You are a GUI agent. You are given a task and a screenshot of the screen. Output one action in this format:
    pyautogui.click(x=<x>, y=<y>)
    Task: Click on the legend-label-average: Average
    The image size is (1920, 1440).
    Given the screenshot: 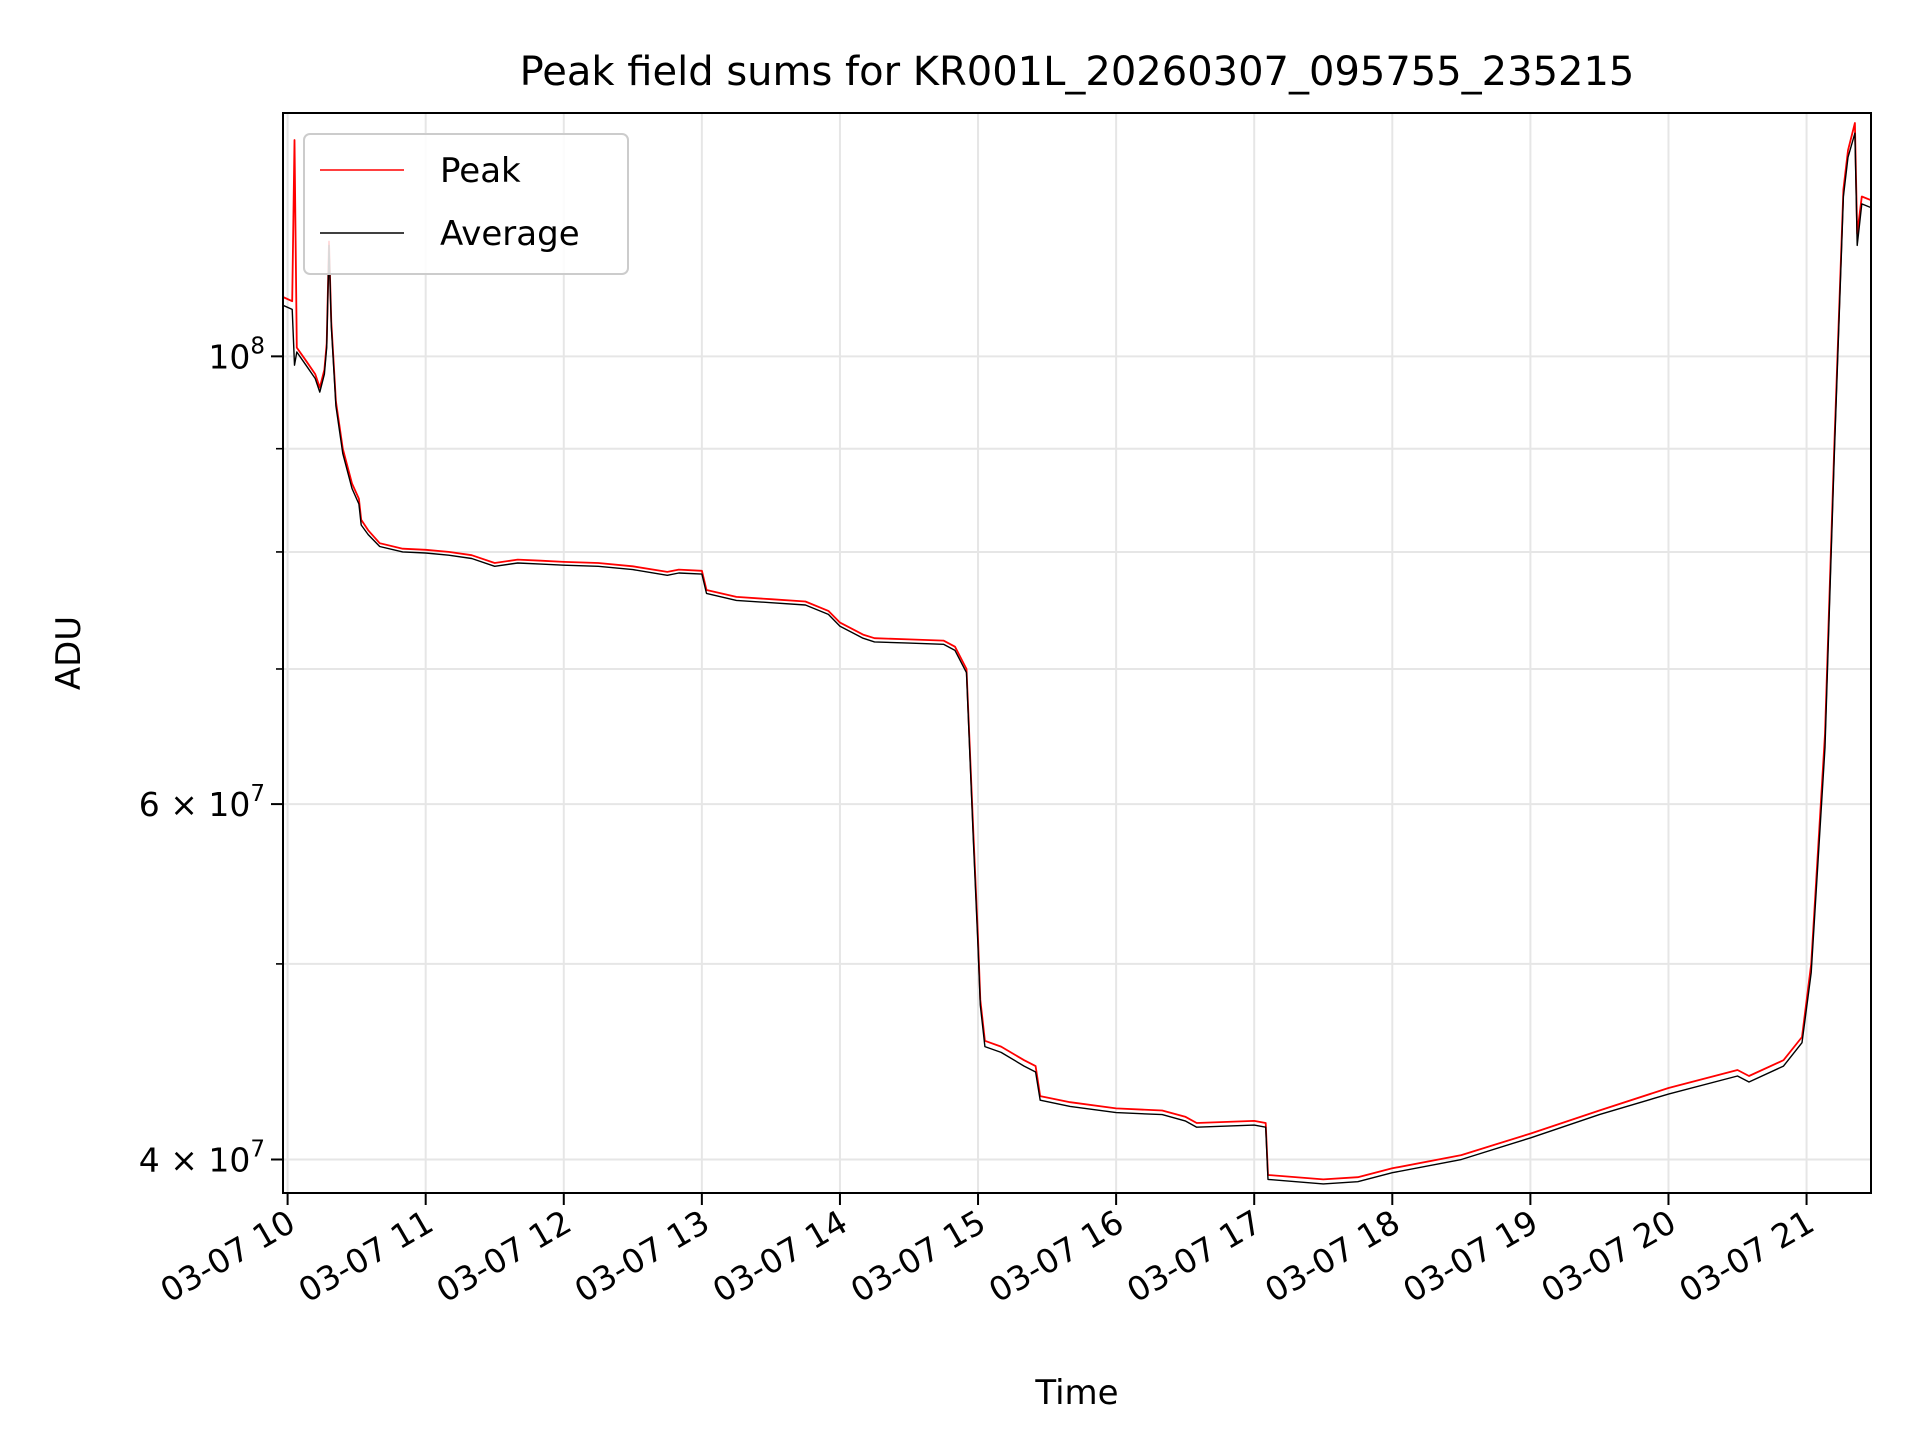 What is the action you would take?
    pyautogui.click(x=510, y=234)
    